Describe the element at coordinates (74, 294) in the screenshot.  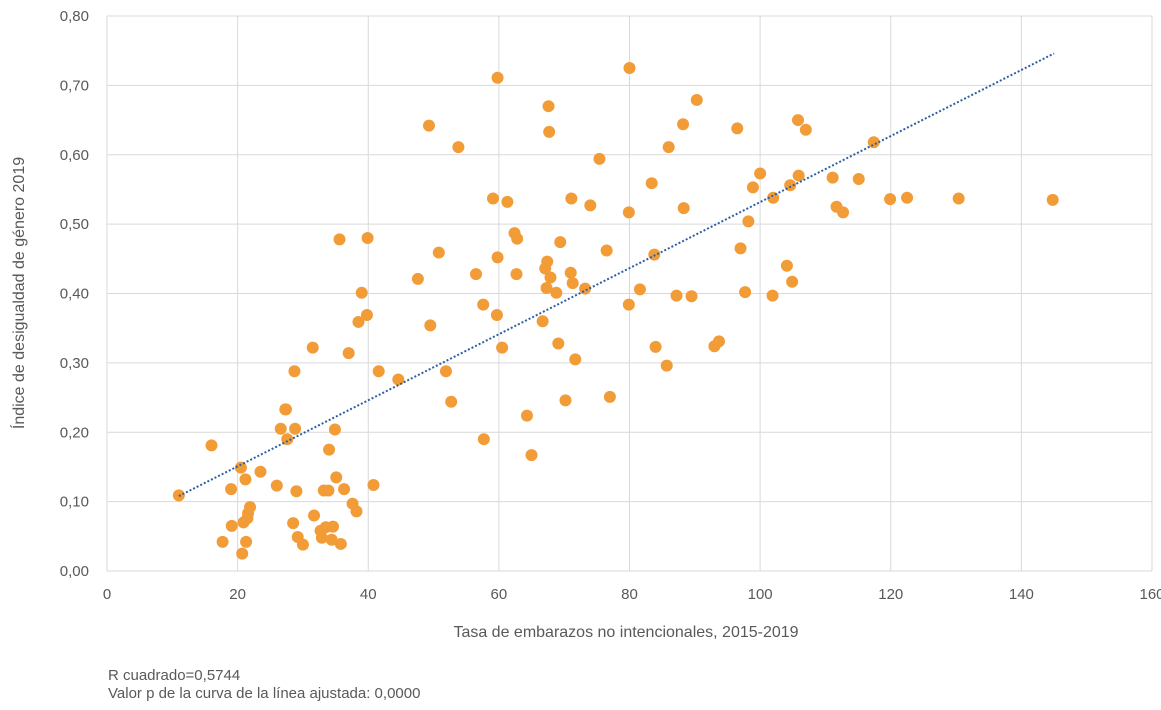
I see `y-axis-ticks: 0,00 0,10 0,20 0,30 0,40 0,50 0,60 0,70 0,80` at that location.